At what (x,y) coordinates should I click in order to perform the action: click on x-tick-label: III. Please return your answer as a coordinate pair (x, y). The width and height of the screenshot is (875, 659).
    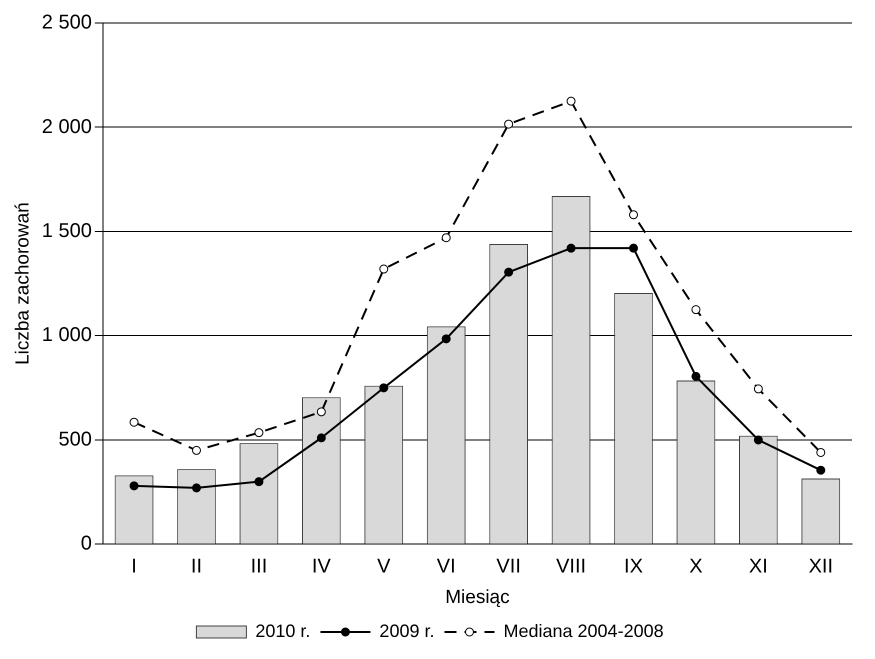
    Looking at the image, I should click on (259, 567).